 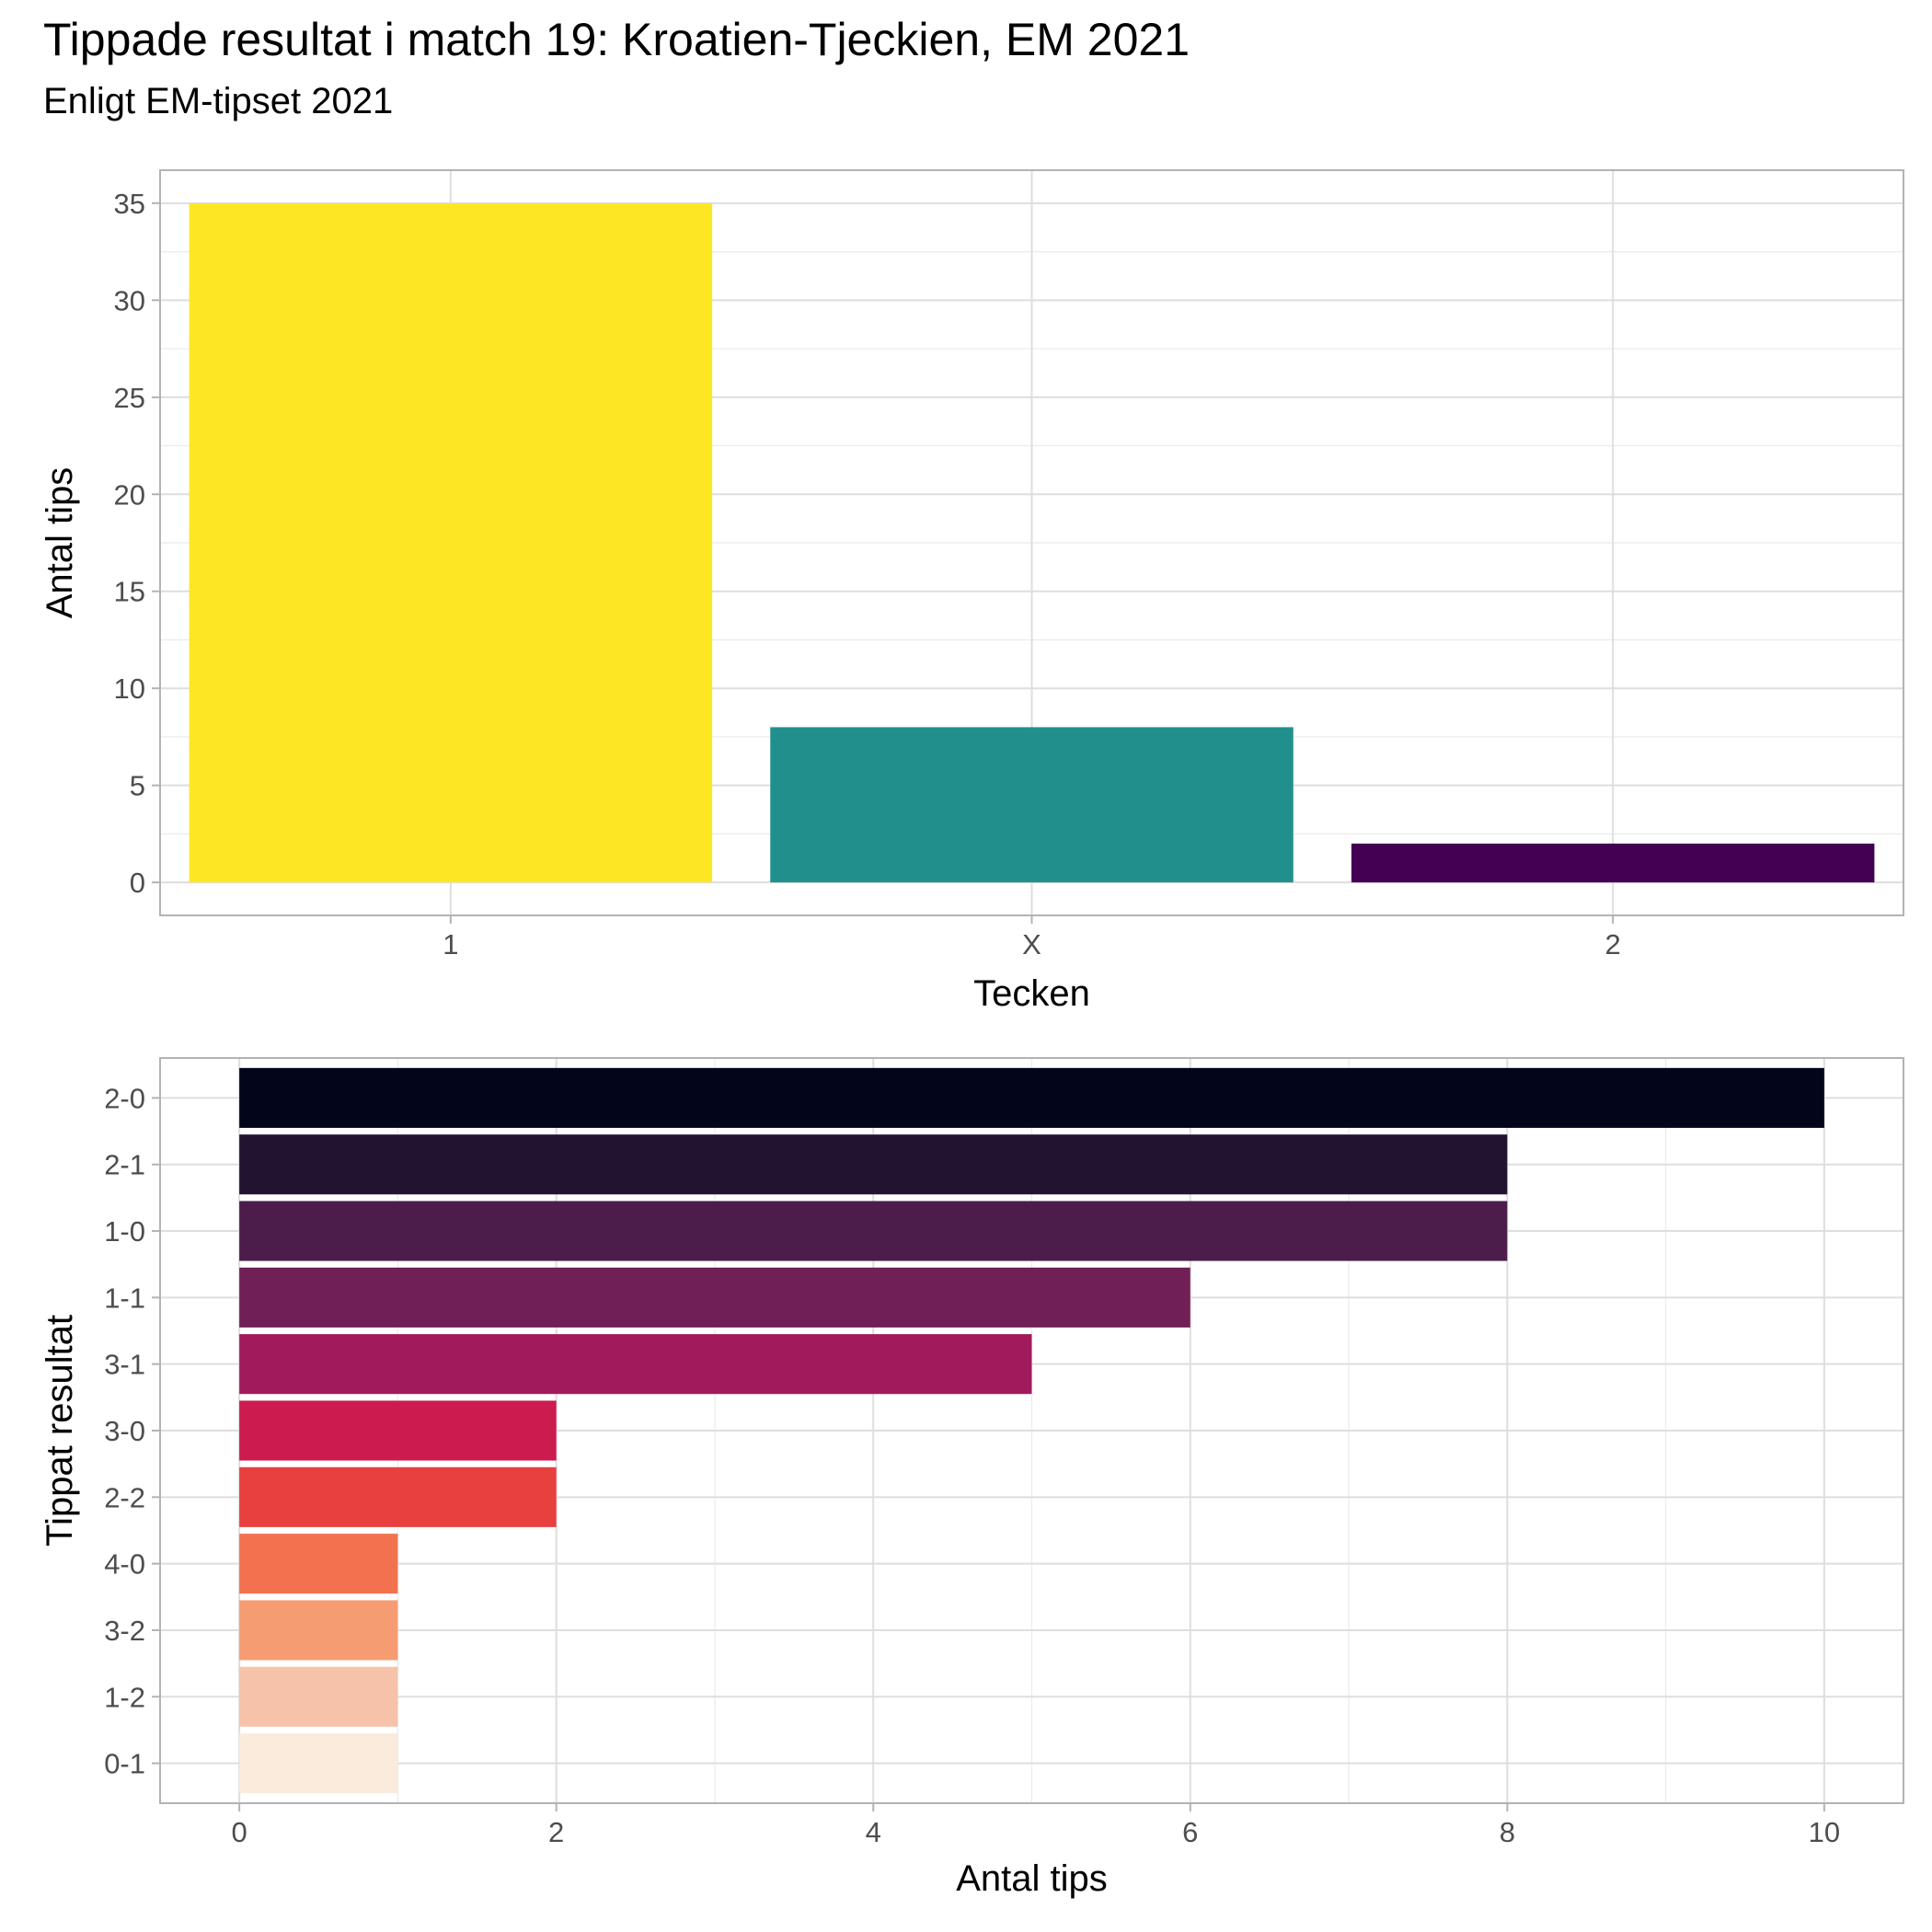 I want to click on x-axis-title: Tecken, so click(x=1031, y=993).